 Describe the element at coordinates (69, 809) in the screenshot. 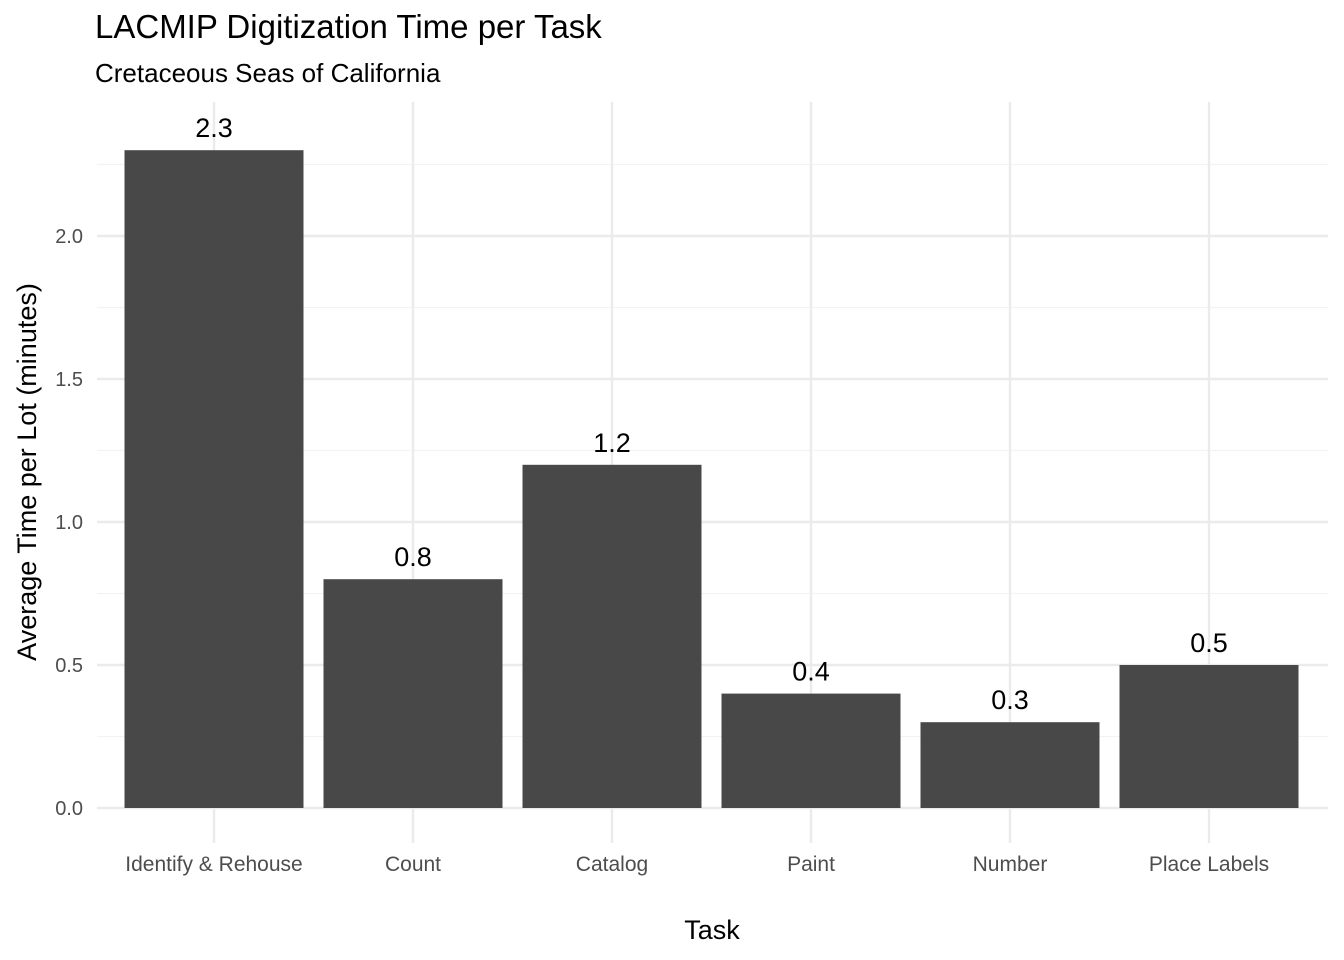

I see `y-tick-label: 0.0` at that location.